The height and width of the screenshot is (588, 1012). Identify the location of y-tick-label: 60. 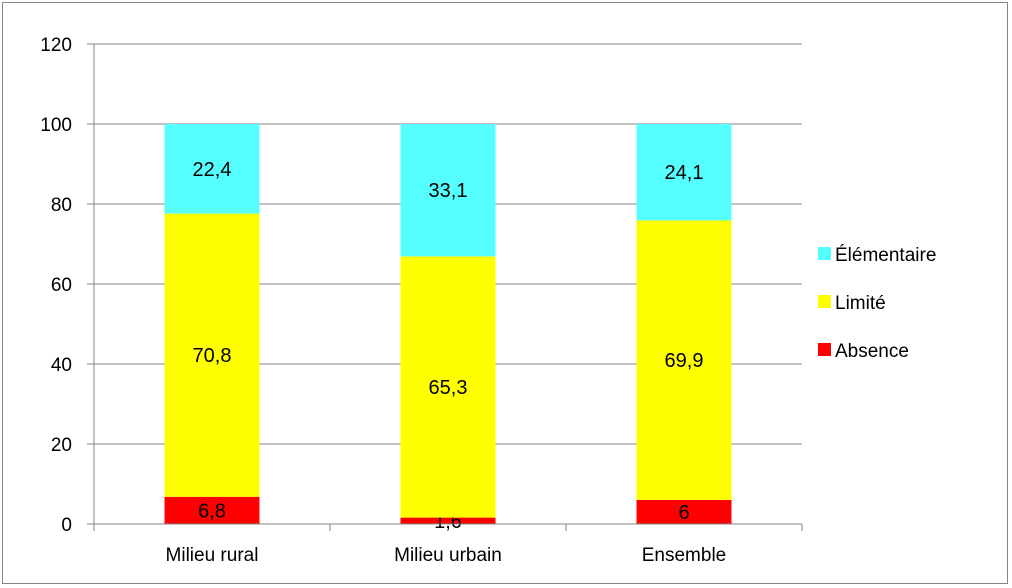
(61, 285).